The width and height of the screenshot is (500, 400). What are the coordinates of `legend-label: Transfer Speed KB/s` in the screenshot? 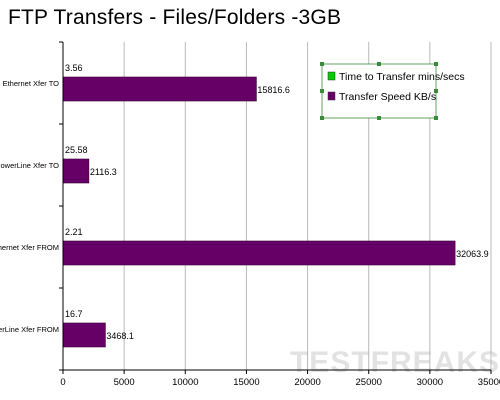 It's located at (387, 97).